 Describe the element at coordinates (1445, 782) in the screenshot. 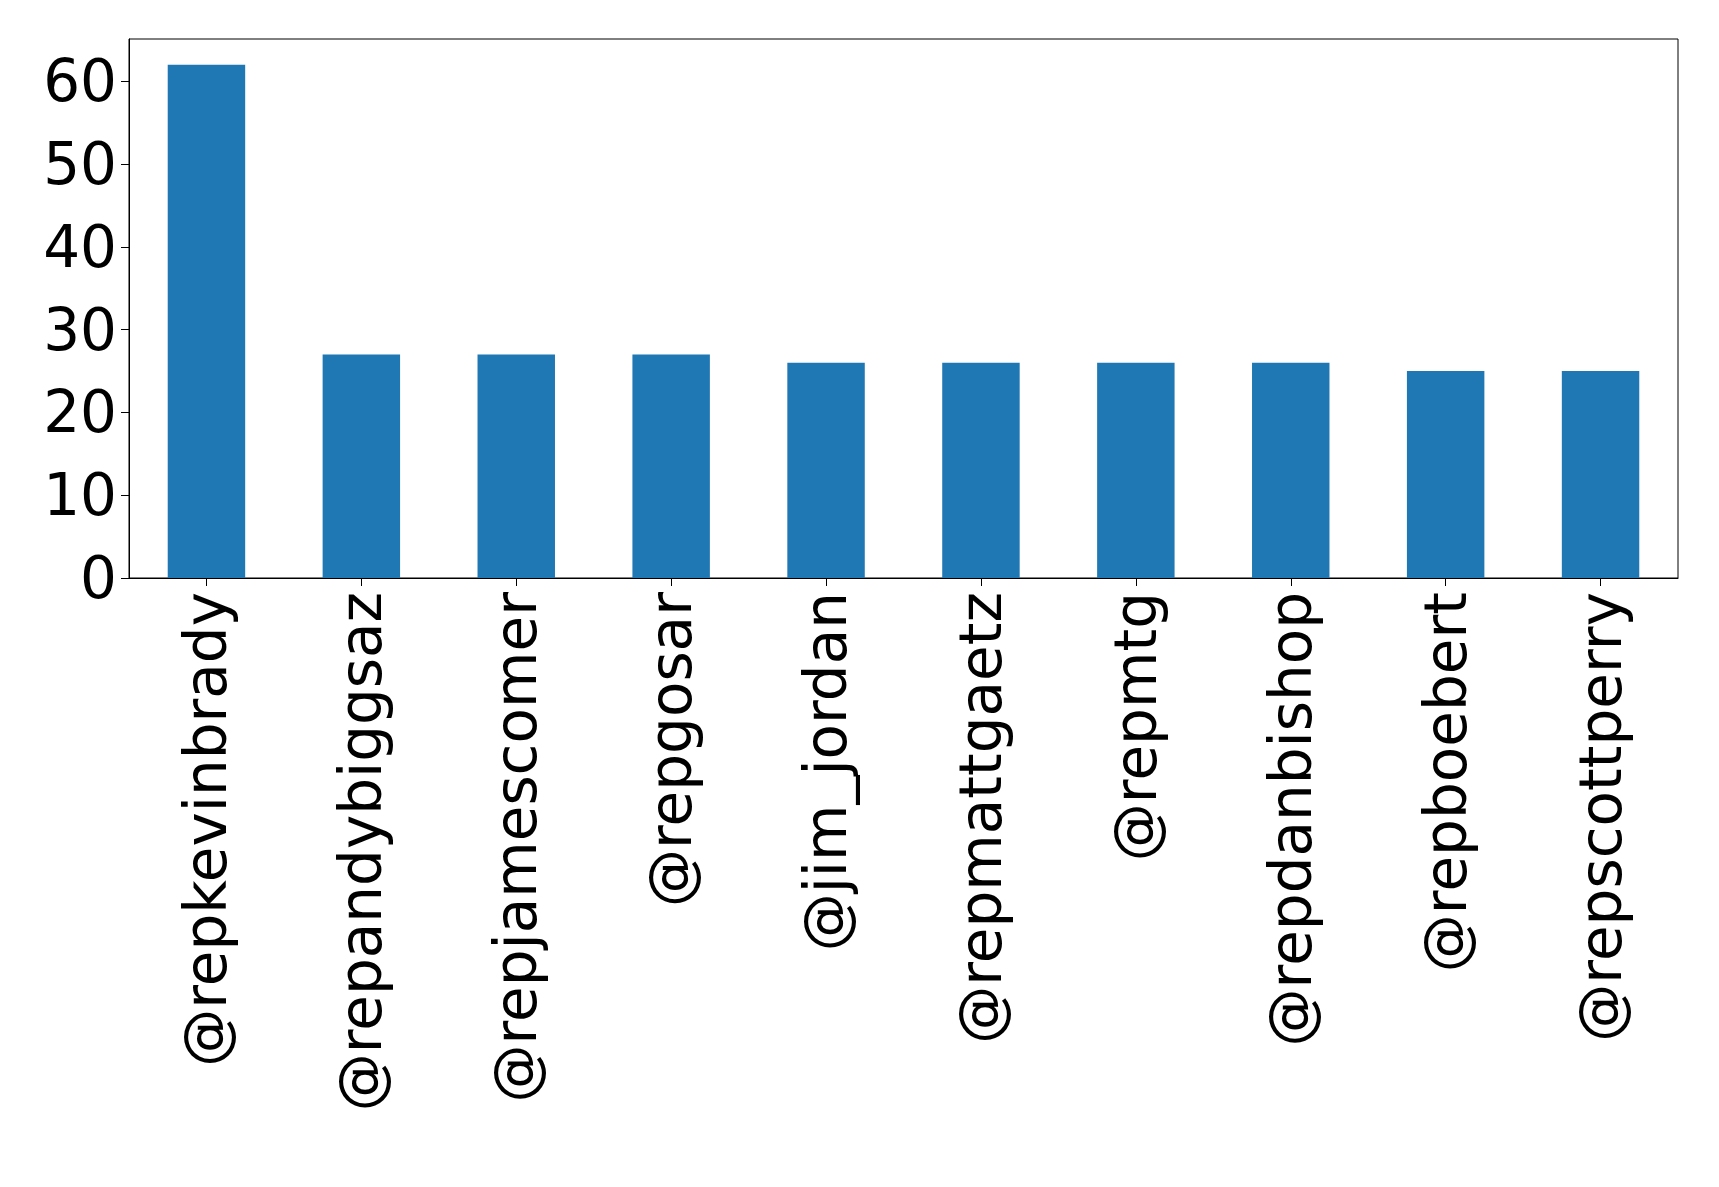

I see `x-tick-label: @repboebert` at that location.